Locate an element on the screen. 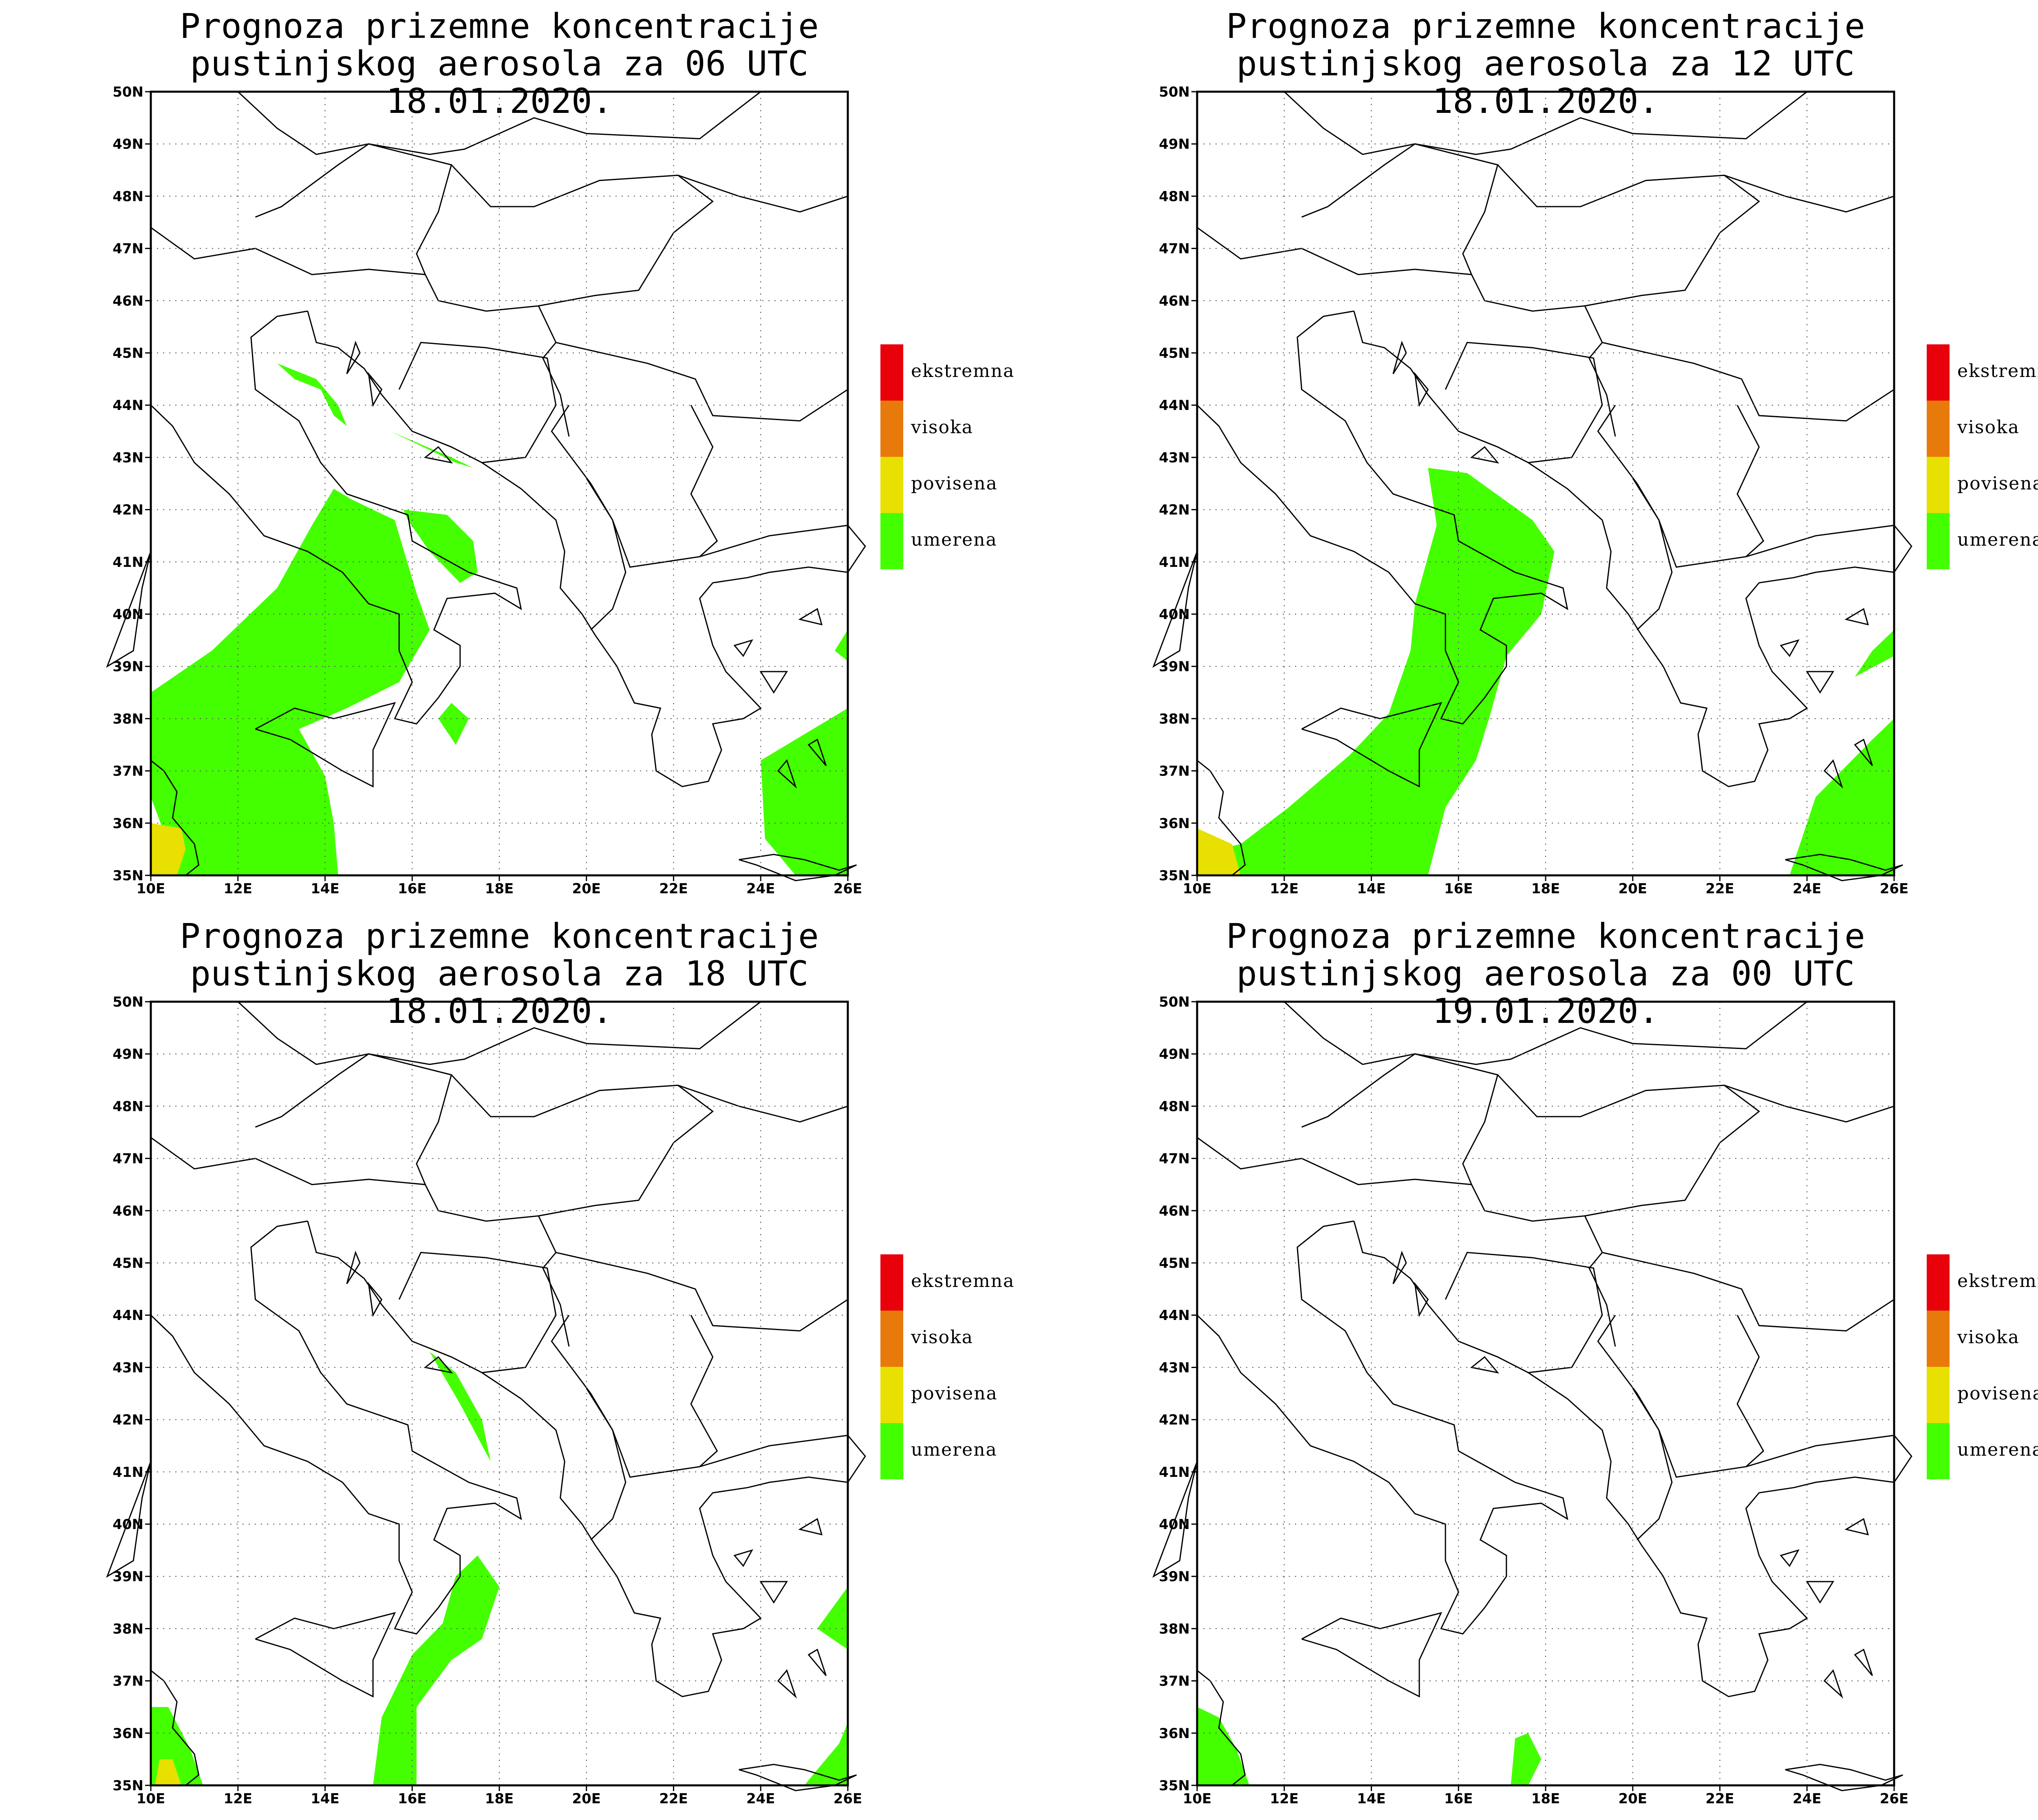 Image resolution: width=2038 pixels, height=1820 pixels. lon-label: 18E is located at coordinates (500, 889).